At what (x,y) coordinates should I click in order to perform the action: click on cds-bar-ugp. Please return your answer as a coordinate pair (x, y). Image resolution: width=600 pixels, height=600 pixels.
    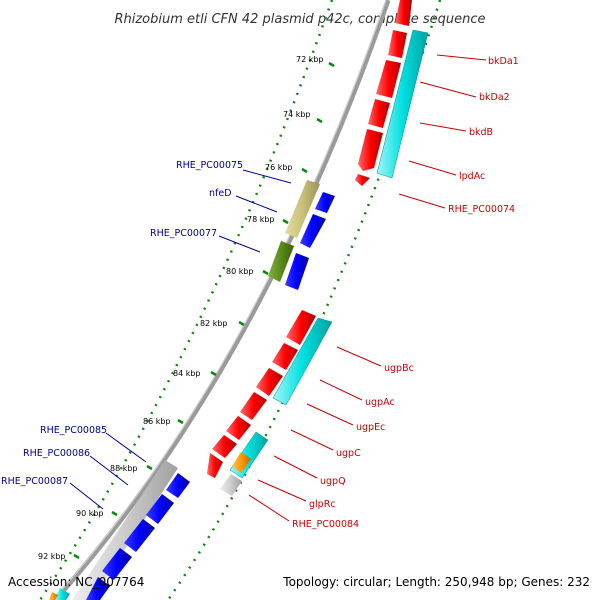
    Looking at the image, I should click on (302, 361).